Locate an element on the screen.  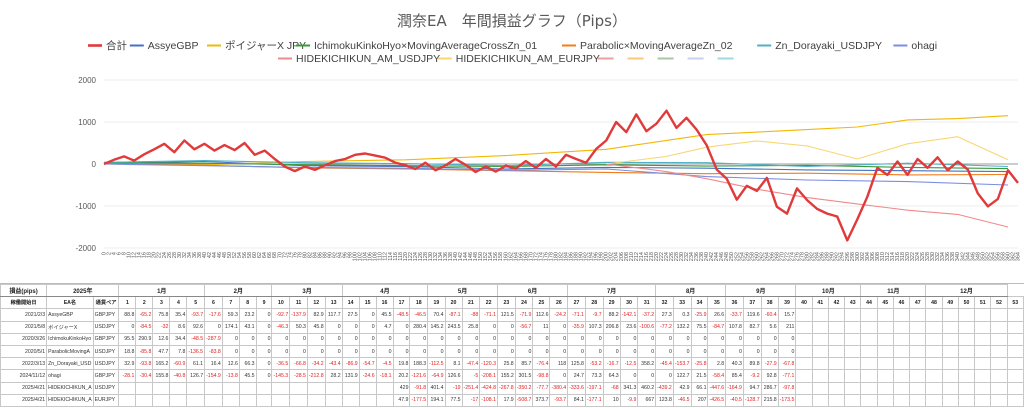
row-ea-name: ParabolicMovingA is located at coordinates (70, 351).